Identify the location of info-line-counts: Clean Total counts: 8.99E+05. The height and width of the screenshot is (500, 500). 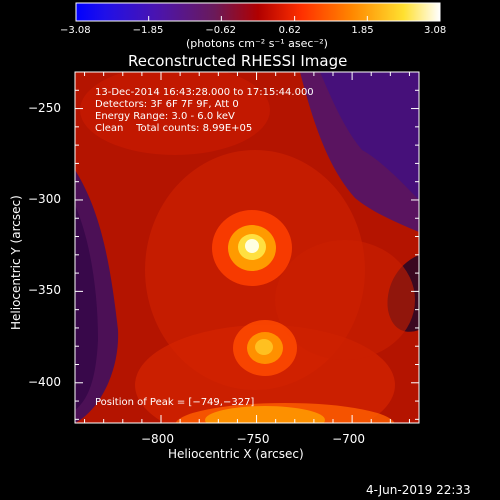
(174, 128).